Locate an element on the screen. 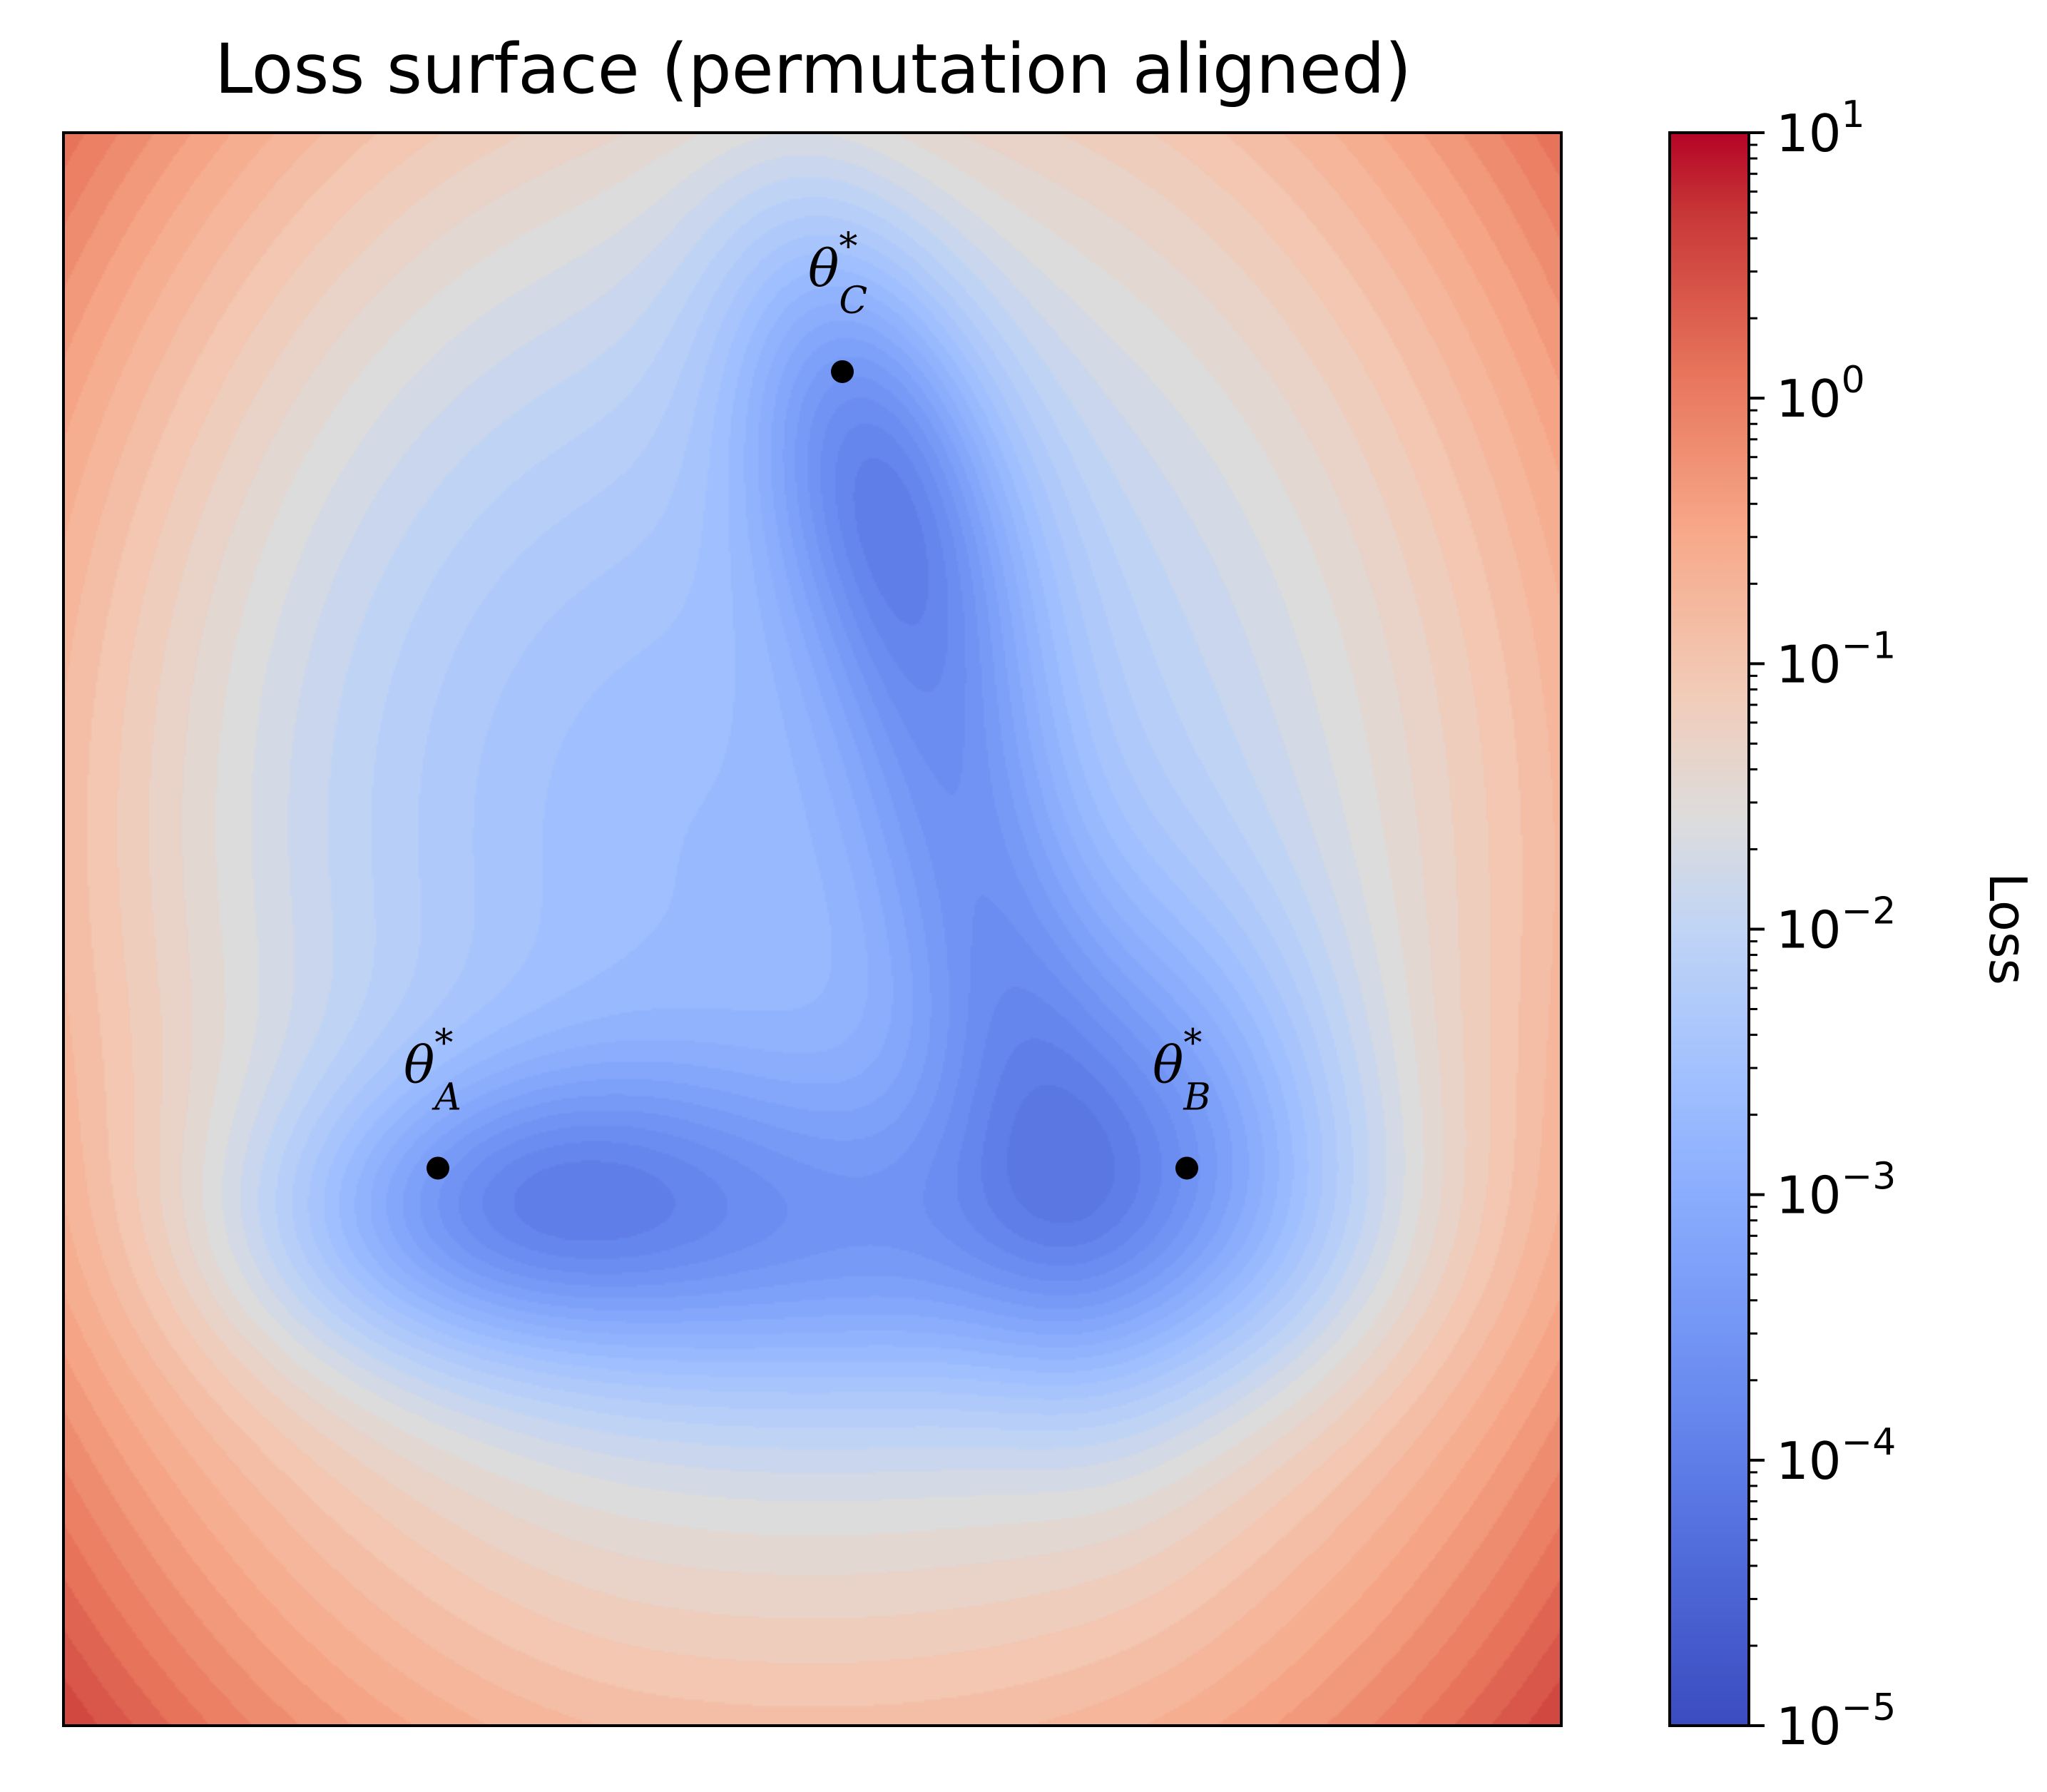 The width and height of the screenshot is (2047, 1792). colorbar-tick-label: 10⁻⁵ is located at coordinates (1836, 1721).